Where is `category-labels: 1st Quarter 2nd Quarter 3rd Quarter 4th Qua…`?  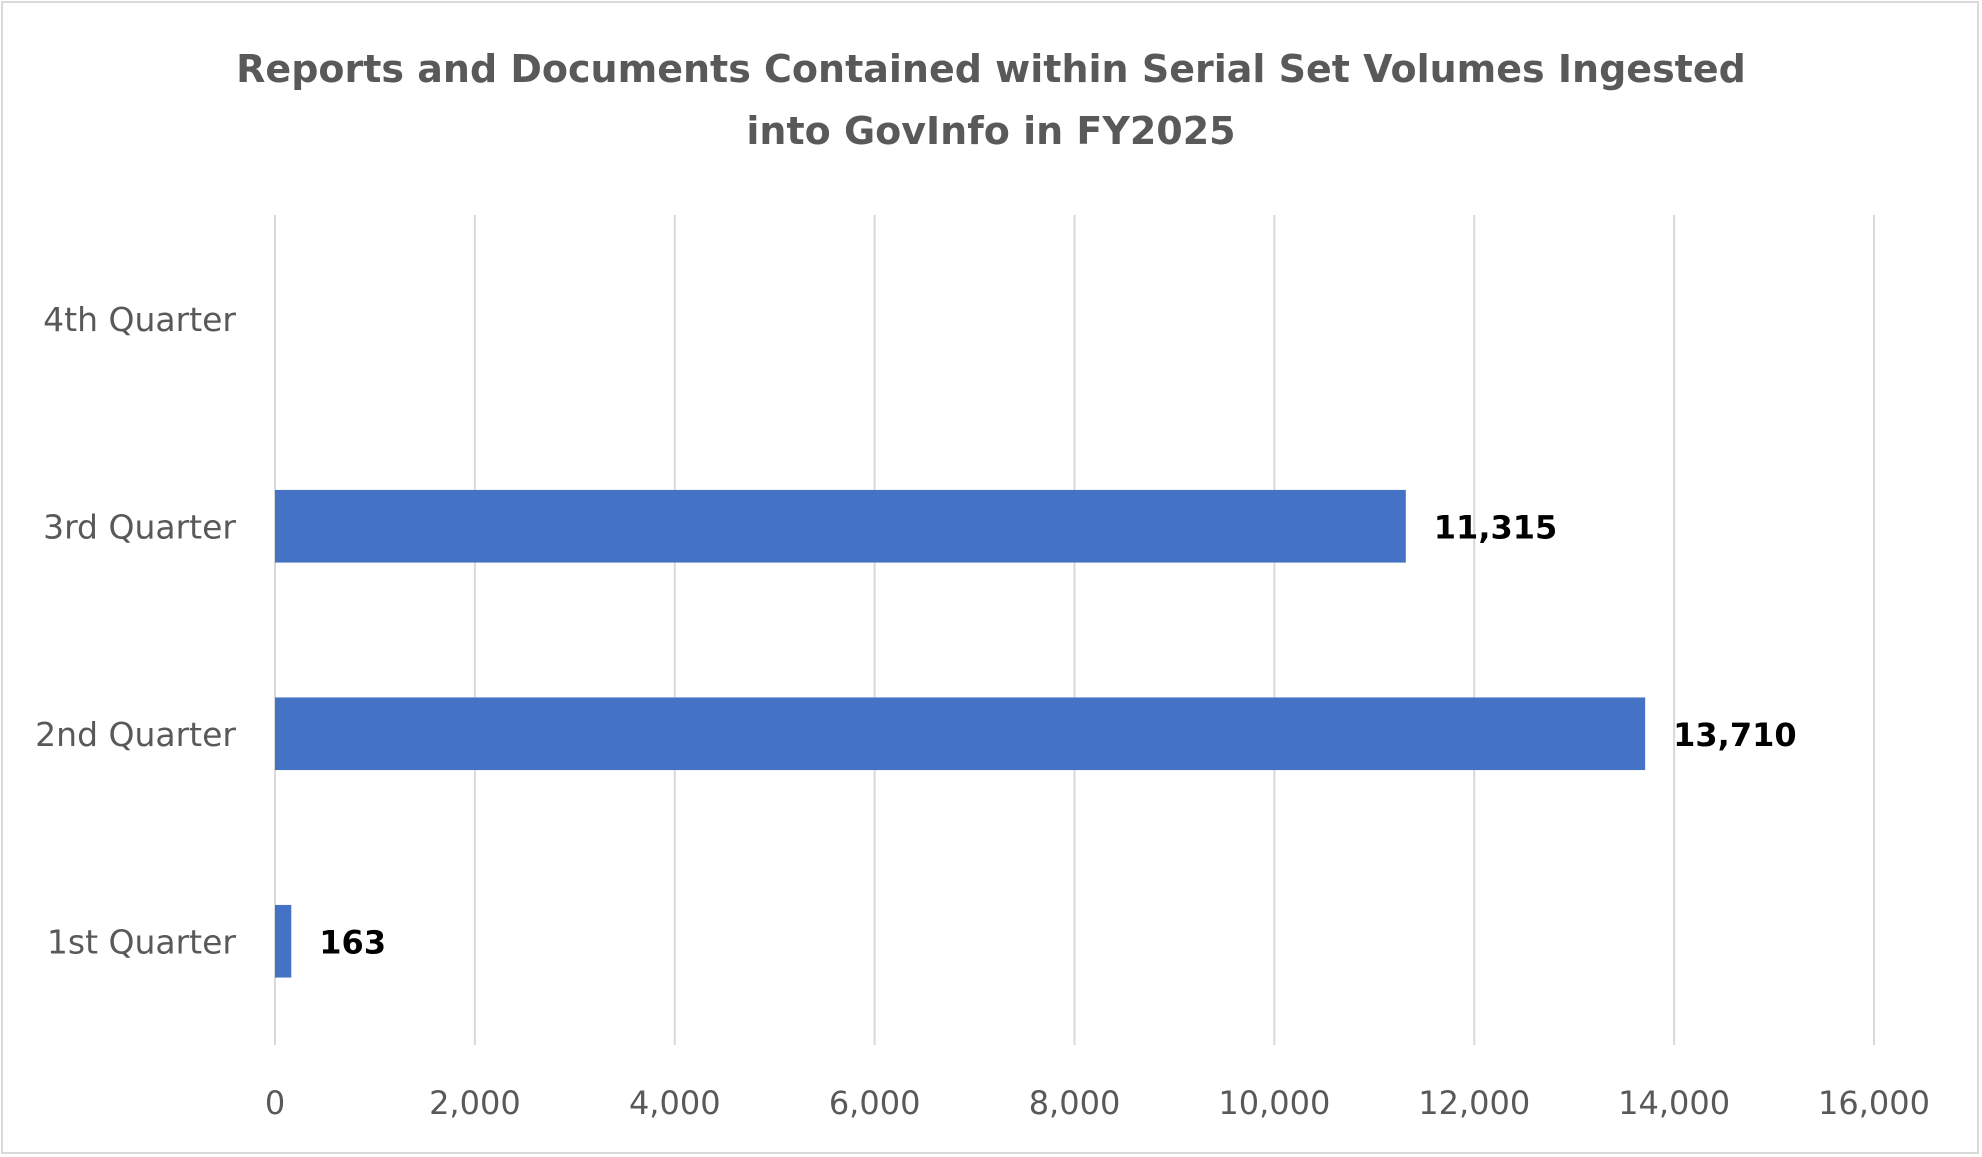 category-labels: 1st Quarter 2nd Quarter 3rd Quarter 4th Qua… is located at coordinates (135, 631).